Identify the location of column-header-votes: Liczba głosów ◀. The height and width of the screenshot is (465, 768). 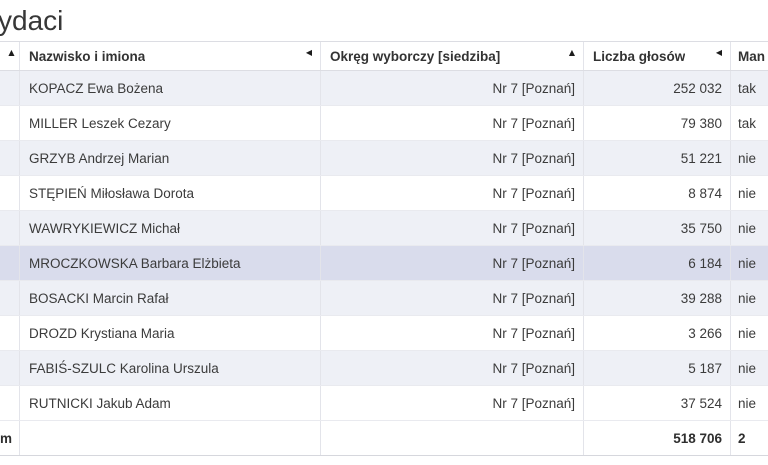
(656, 56).